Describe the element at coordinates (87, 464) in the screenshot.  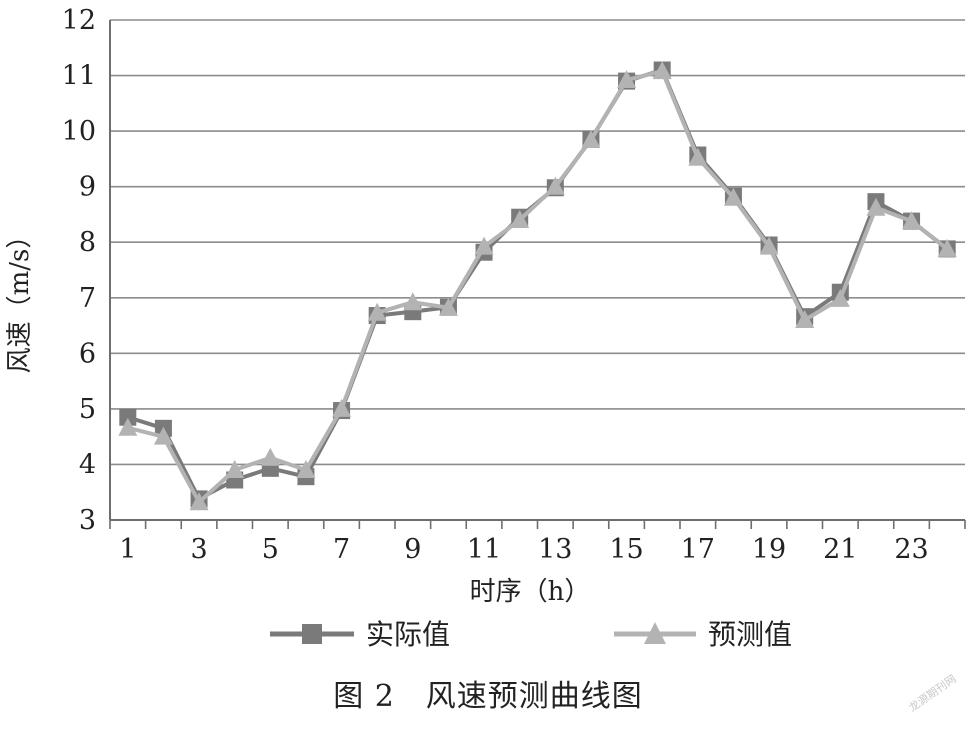
I see `y-tick-label: 4` at that location.